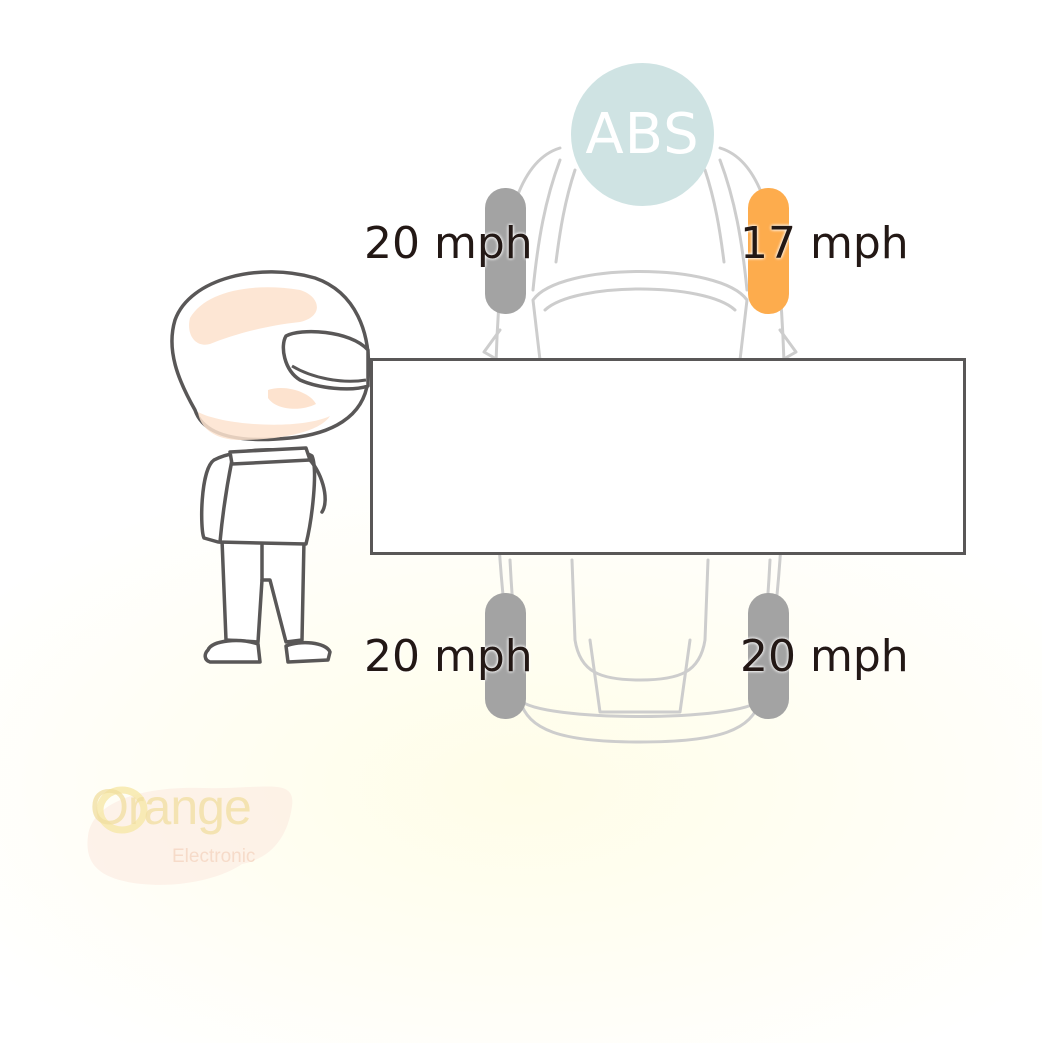 The image size is (1042, 1043). I want to click on wheel-front-left, so click(505, 251).